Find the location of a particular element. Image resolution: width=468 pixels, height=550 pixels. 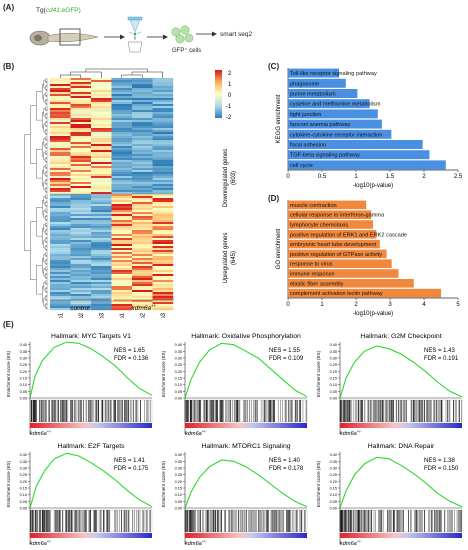

category-label: cell cycle is located at coordinates (301, 166).